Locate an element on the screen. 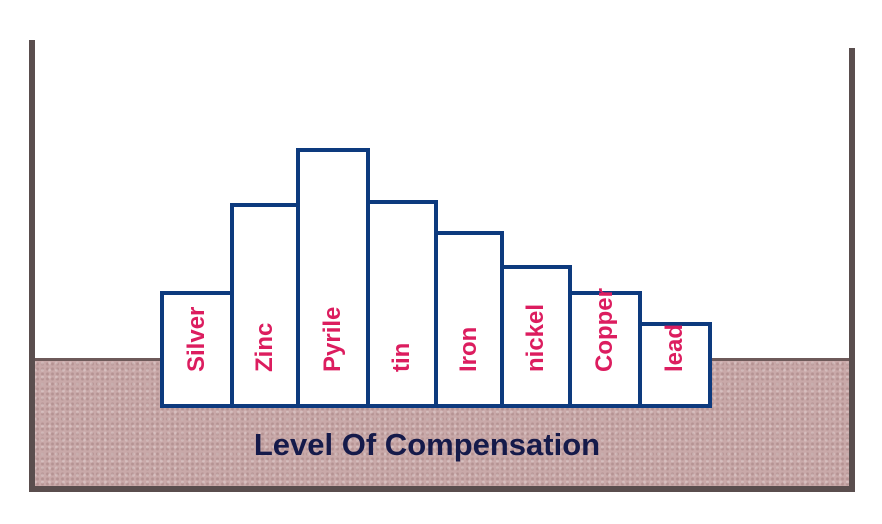 Image resolution: width=882 pixels, height=524 pixels. block-silver: Silver is located at coordinates (197, 349).